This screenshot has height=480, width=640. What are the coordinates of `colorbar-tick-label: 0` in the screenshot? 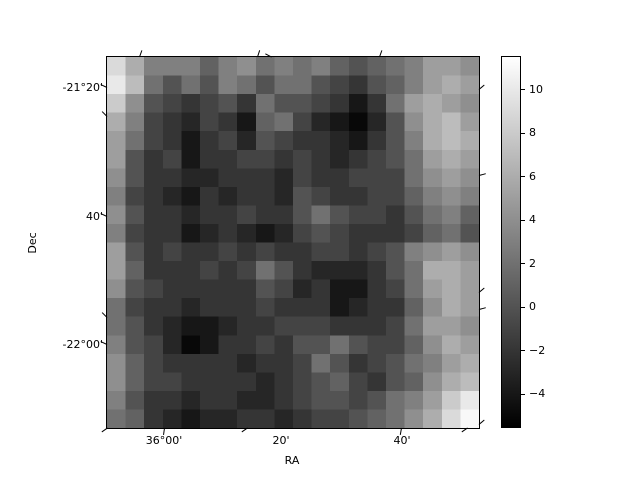 It's located at (532, 307).